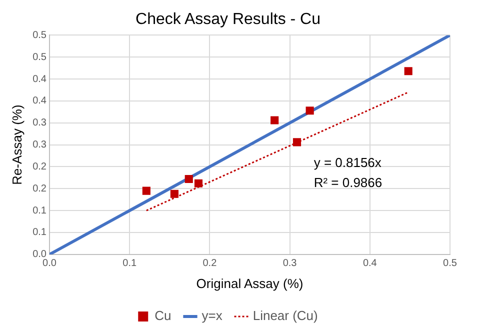 Image resolution: width=500 pixels, height=333 pixels. What do you see at coordinates (290, 264) in the screenshot?
I see `x-tick-label: 0.3` at bounding box center [290, 264].